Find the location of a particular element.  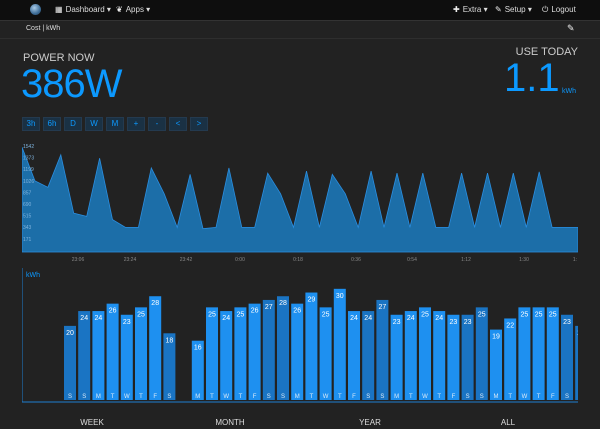

leaf-icon: ❦ is located at coordinates (119, 9).